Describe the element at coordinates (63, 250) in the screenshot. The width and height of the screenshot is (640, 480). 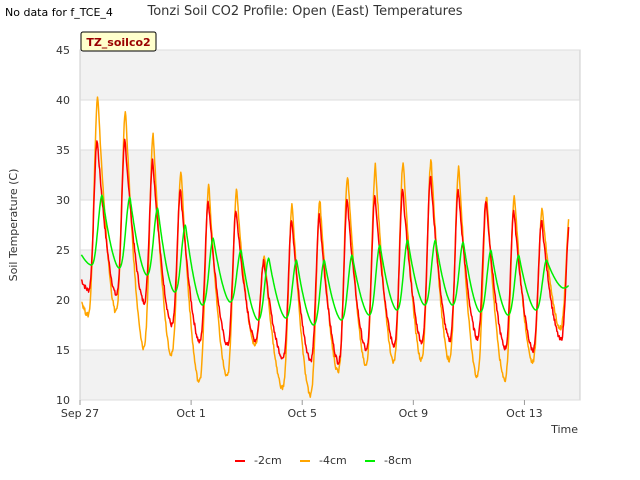
I see `y-tick-label: 25` at that location.